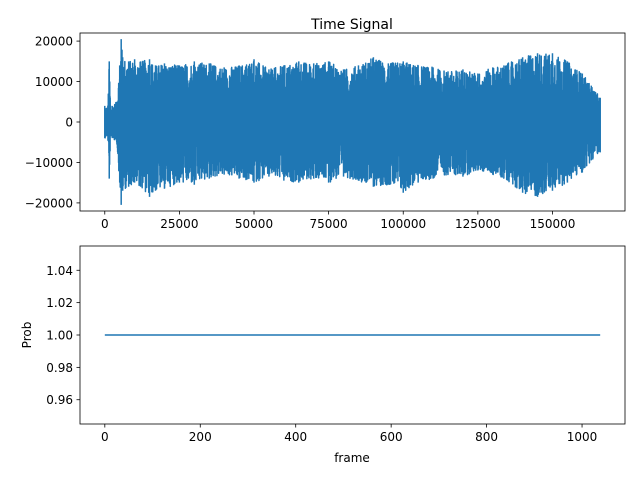 The height and width of the screenshot is (480, 640). Describe the element at coordinates (352, 458) in the screenshot. I see `x-axis-label: frame` at that location.